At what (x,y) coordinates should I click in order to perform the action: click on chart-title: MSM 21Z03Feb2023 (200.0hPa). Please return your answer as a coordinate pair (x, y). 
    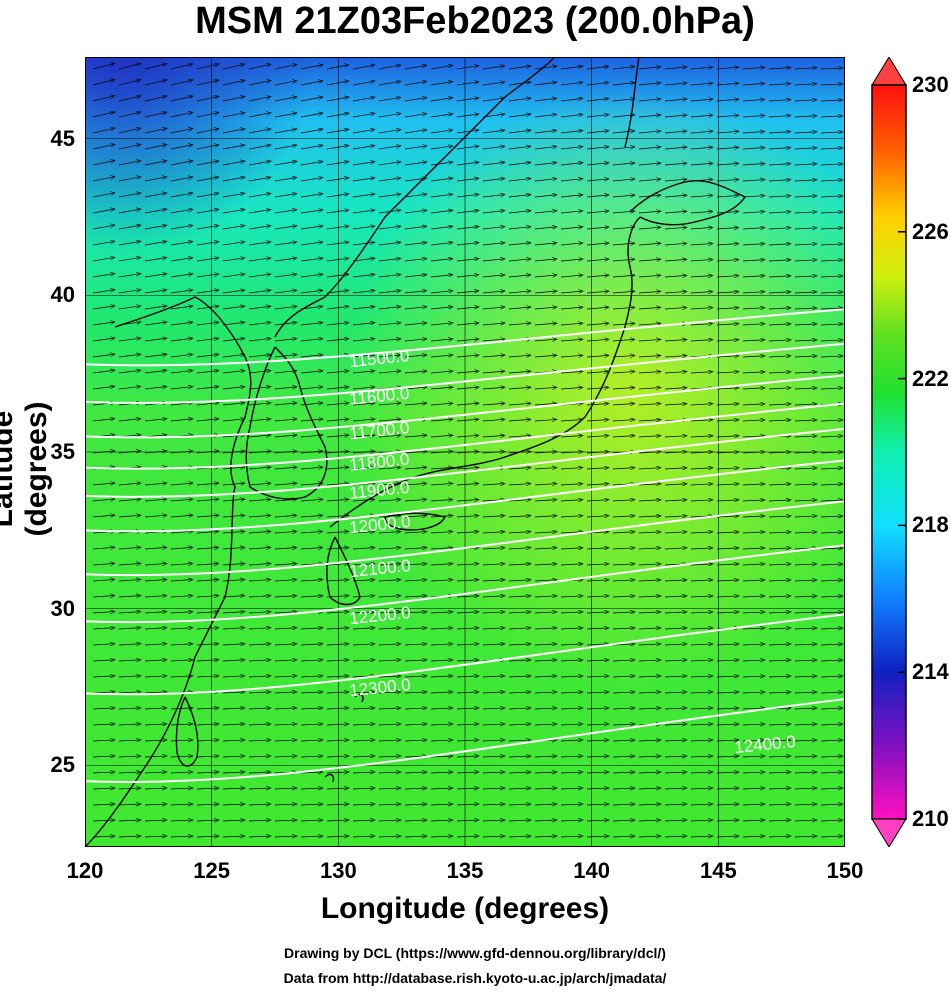
    Looking at the image, I should click on (475, 21).